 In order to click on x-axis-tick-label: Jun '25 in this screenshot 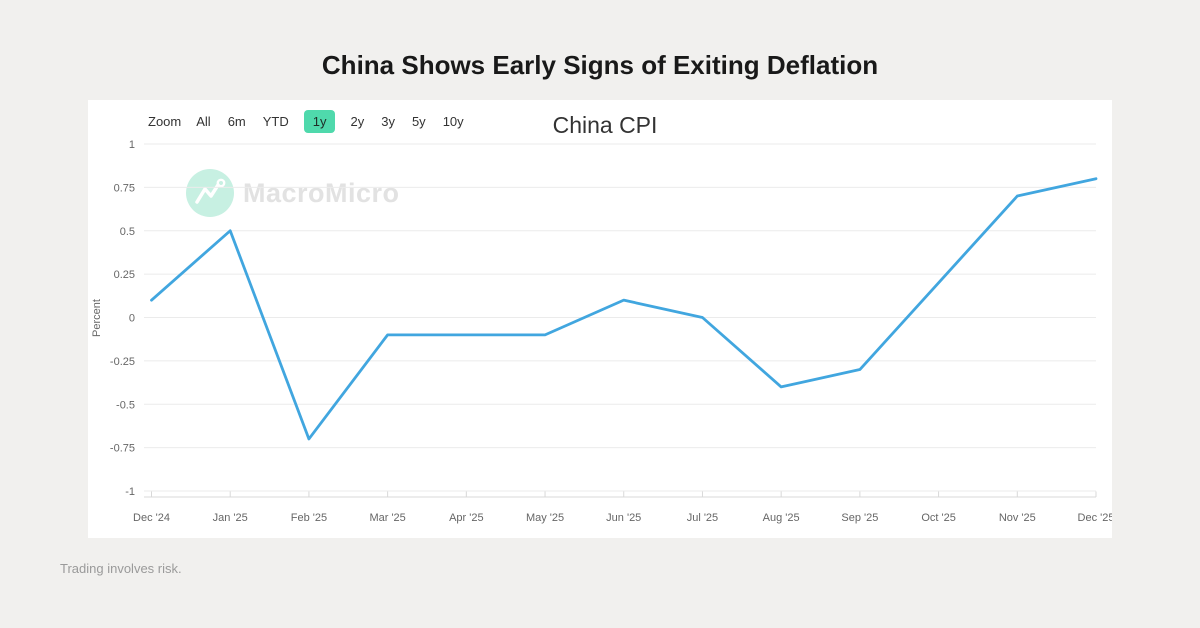, I will do `click(623, 518)`.